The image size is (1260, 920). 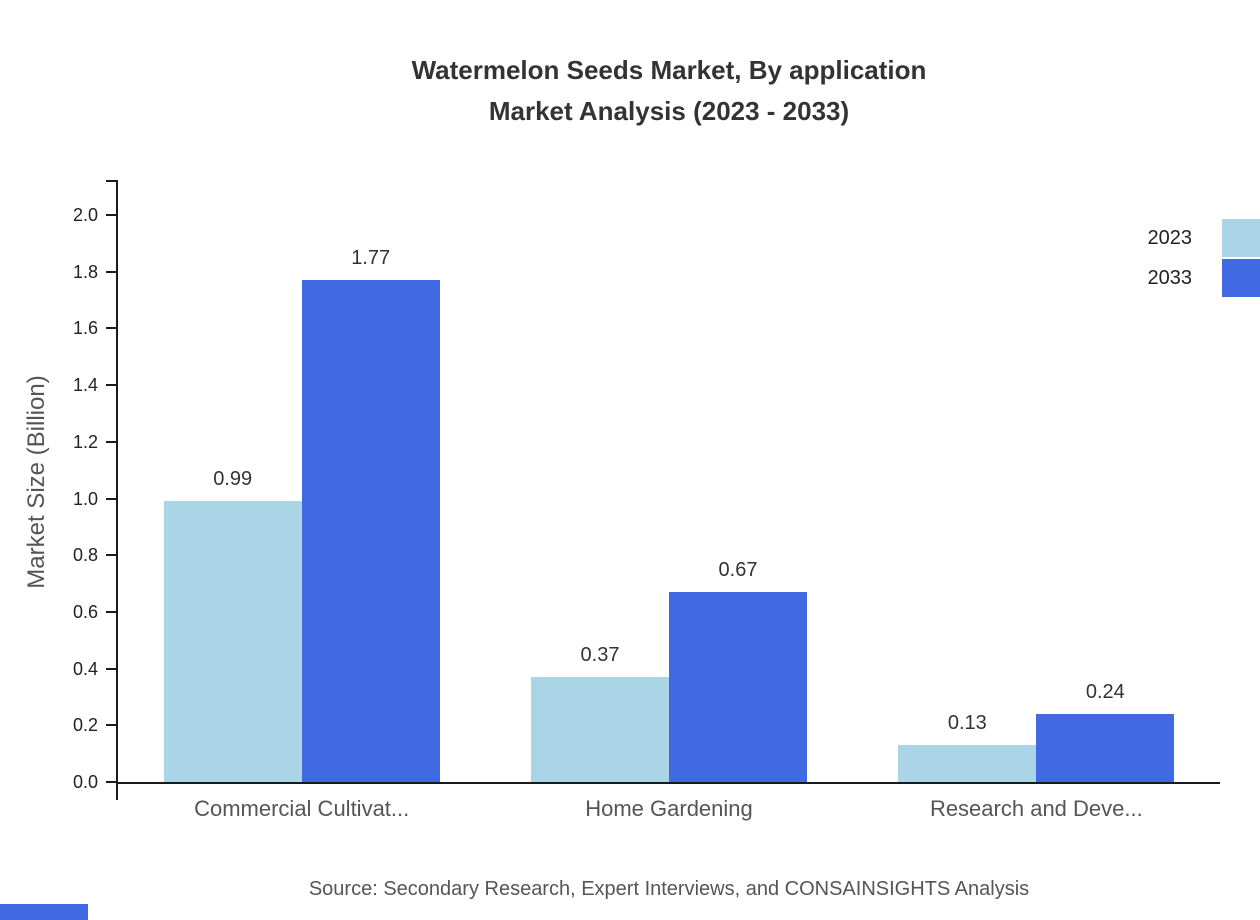 I want to click on y-tick-label: 0.2, so click(x=85, y=725).